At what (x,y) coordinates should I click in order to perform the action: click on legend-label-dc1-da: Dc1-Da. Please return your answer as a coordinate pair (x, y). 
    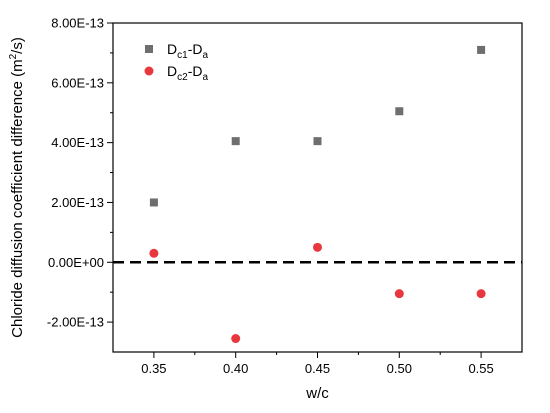
    Looking at the image, I should click on (187, 51).